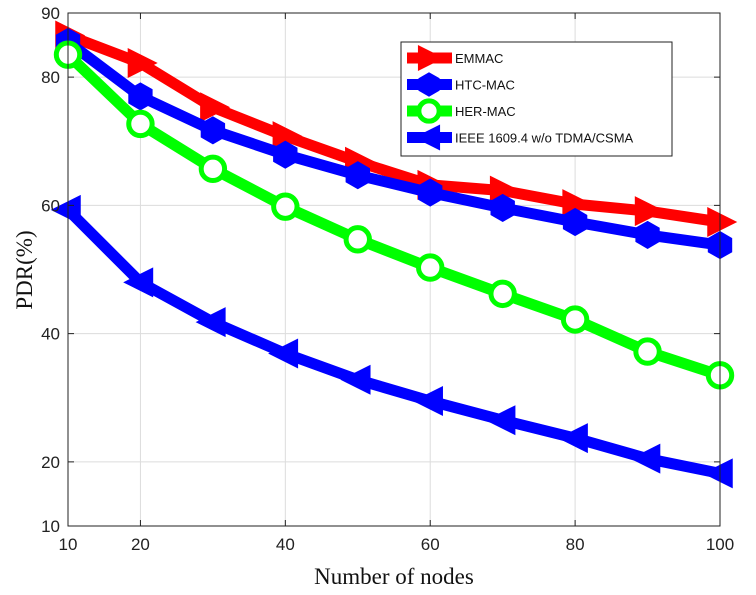 Image resolution: width=756 pixels, height=595 pixels. What do you see at coordinates (575, 544) in the screenshot?
I see `x-tick-label: 80` at bounding box center [575, 544].